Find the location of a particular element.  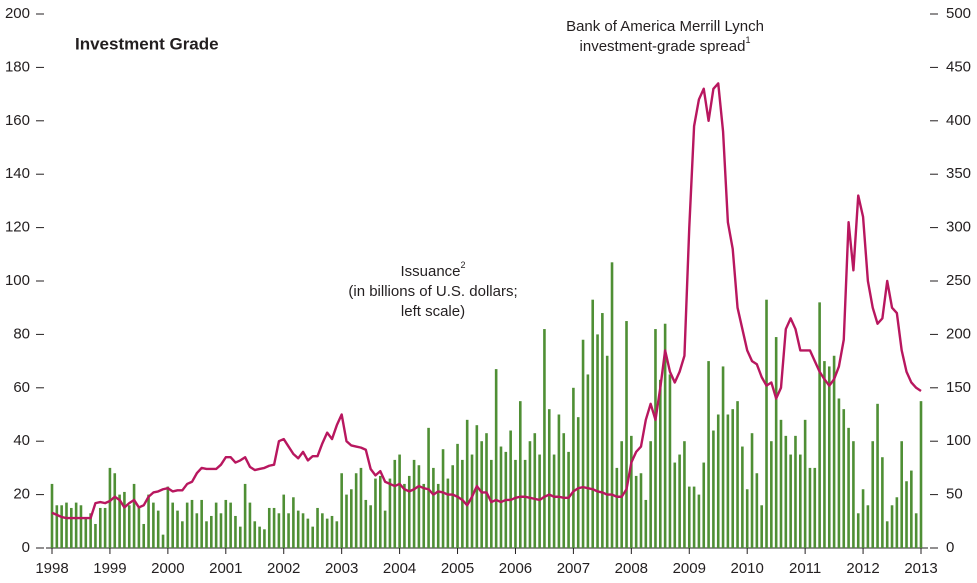

y2-tick-label: 150 is located at coordinates (958, 387).